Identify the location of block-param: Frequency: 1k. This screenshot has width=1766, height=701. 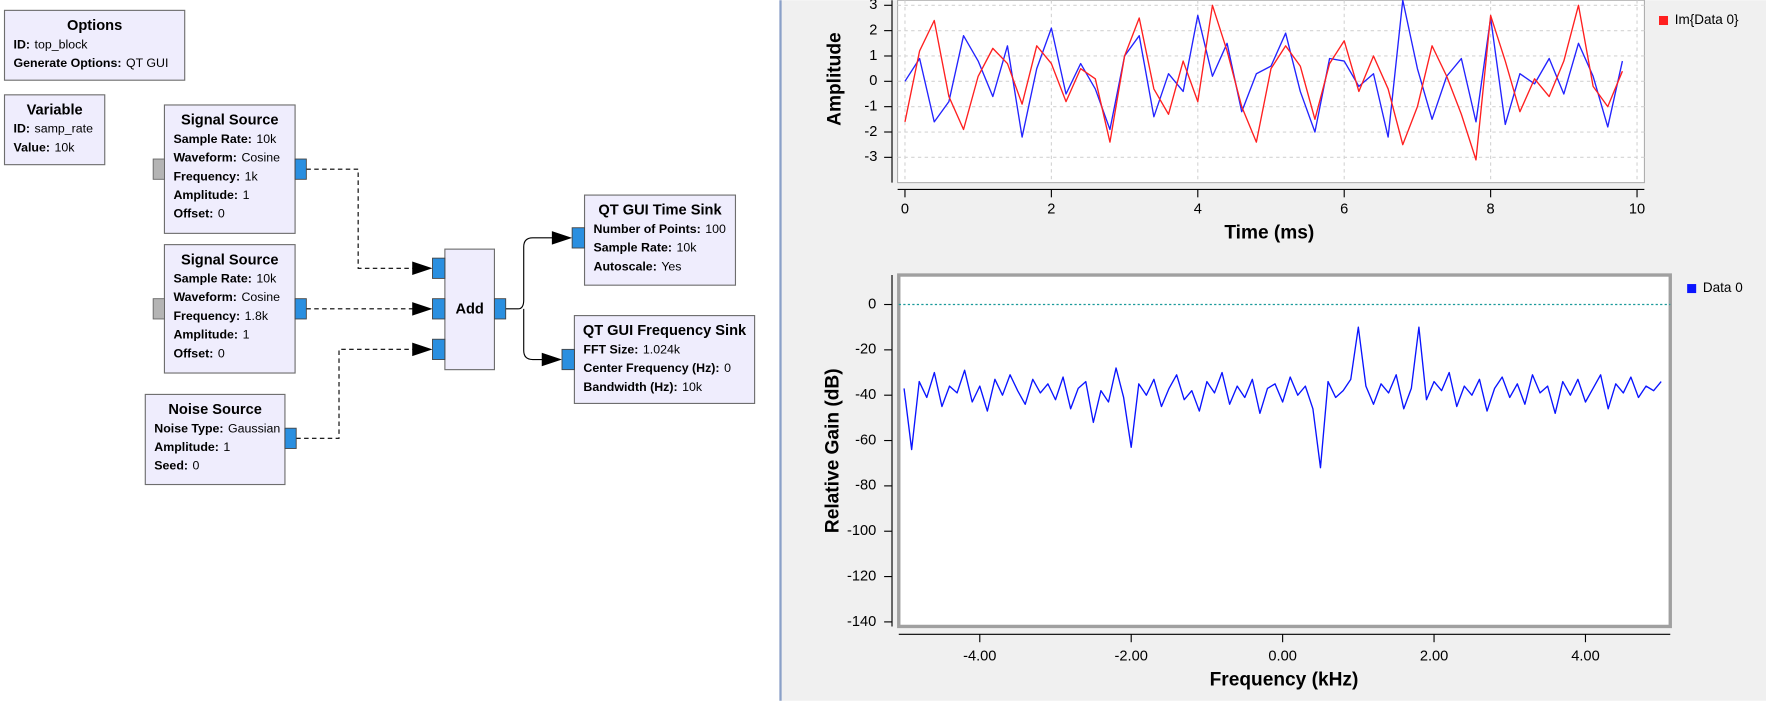
(215, 177).